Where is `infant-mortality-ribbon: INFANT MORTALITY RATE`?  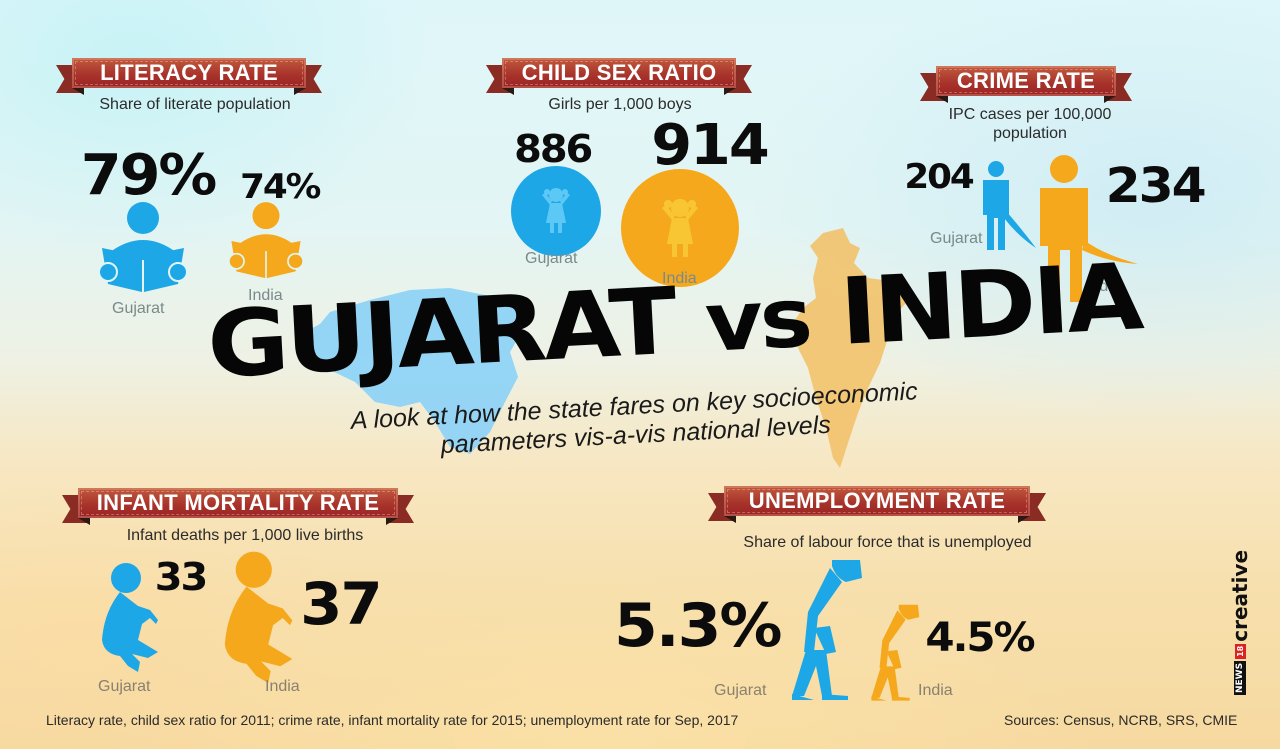 infant-mortality-ribbon: INFANT MORTALITY RATE is located at coordinates (238, 506).